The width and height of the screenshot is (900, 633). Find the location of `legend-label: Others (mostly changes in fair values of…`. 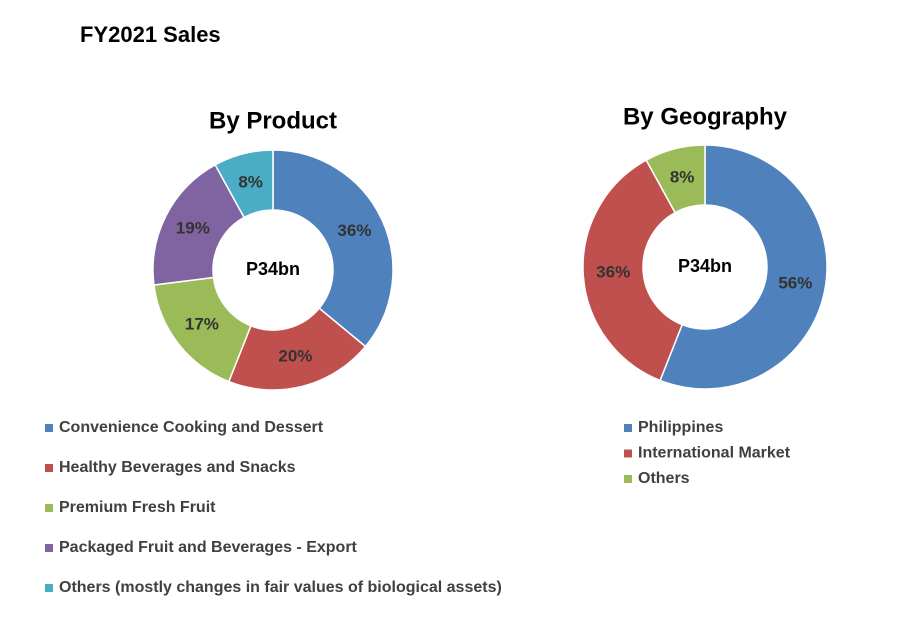

legend-label: Others (mostly changes in fair values of… is located at coordinates (280, 587).